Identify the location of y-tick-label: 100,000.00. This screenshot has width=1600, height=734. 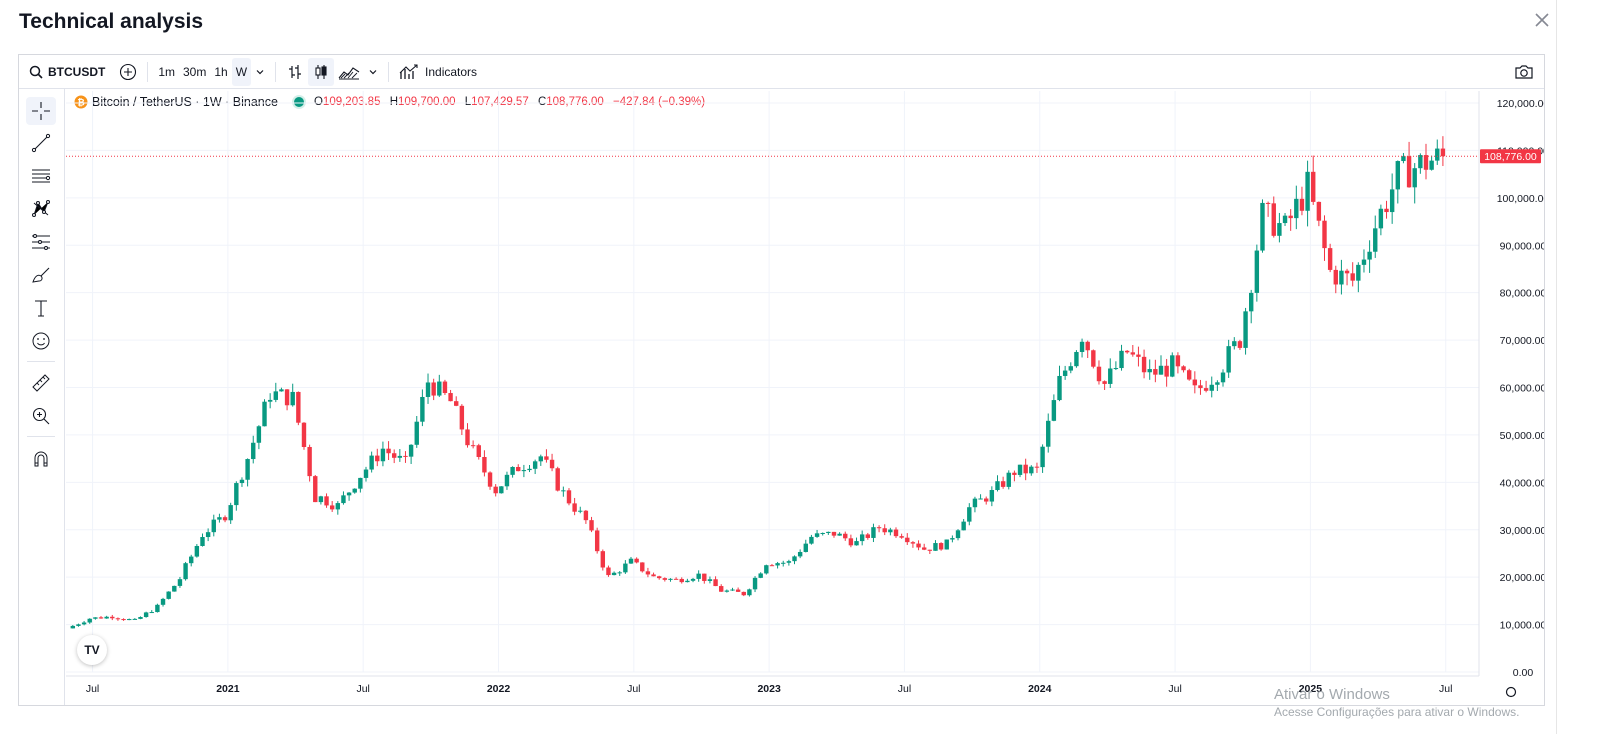
(1520, 199).